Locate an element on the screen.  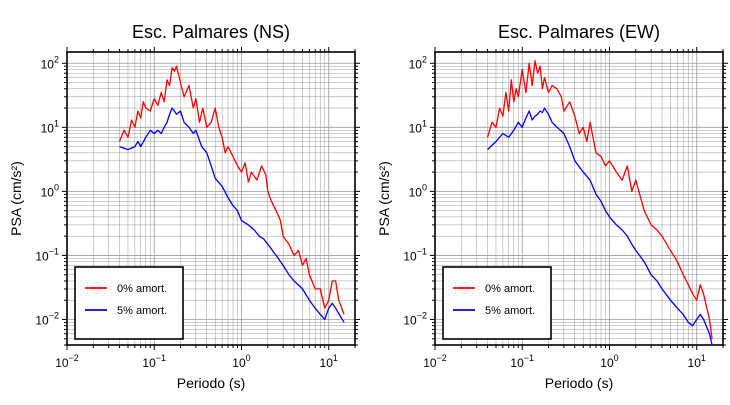
chart-title: Esc. Palmares (NS) is located at coordinates (211, 32).